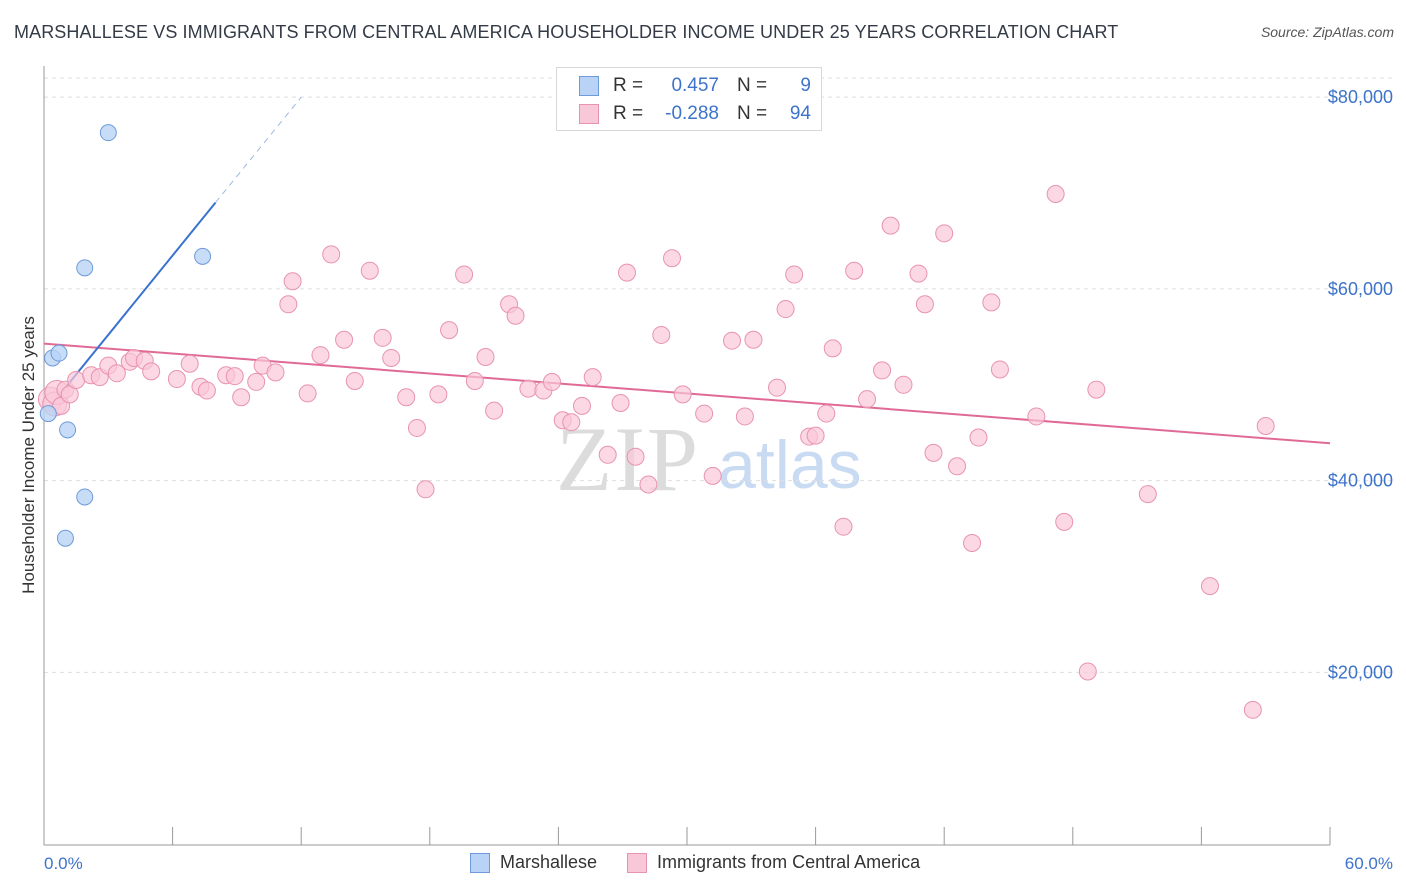  What do you see at coordinates (790, 465) in the screenshot?
I see `watermark-atlas: atlas` at bounding box center [790, 465].